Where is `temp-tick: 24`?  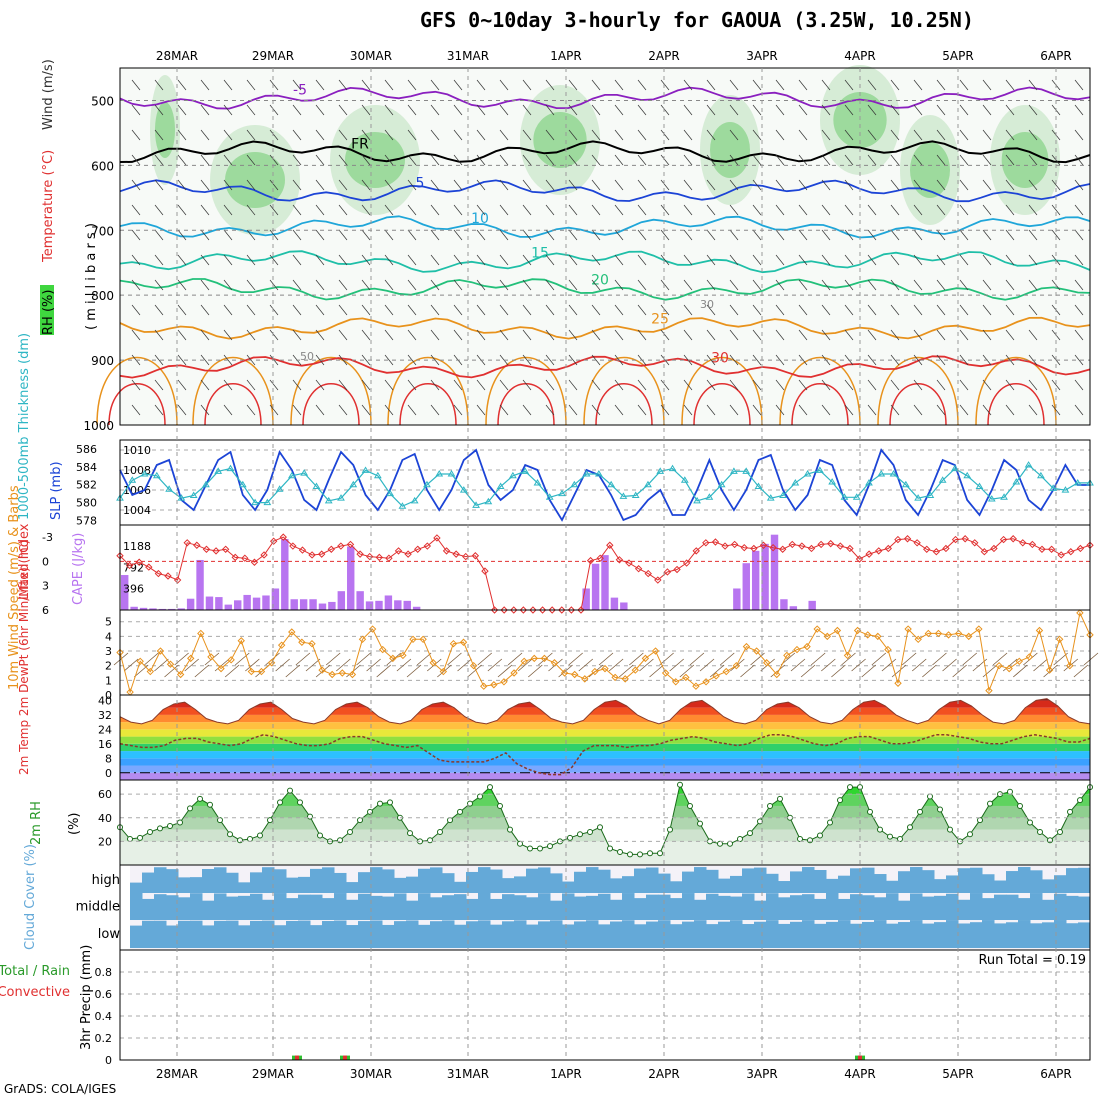
temp-tick: 24 is located at coordinates (105, 729).